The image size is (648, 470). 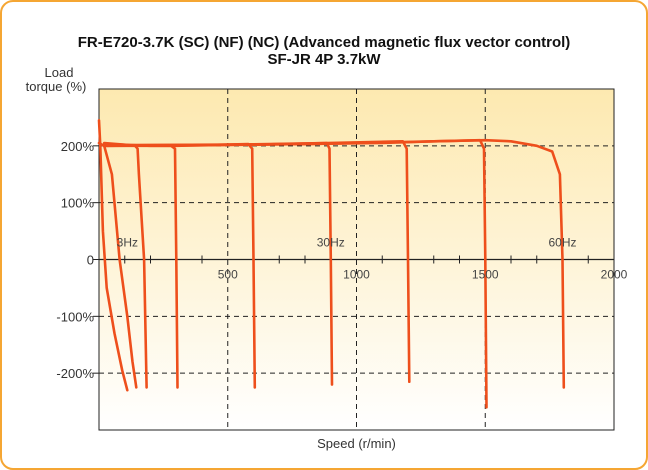 What do you see at coordinates (56, 86) in the screenshot?
I see `y-axis-label-line2: torque (%)` at bounding box center [56, 86].